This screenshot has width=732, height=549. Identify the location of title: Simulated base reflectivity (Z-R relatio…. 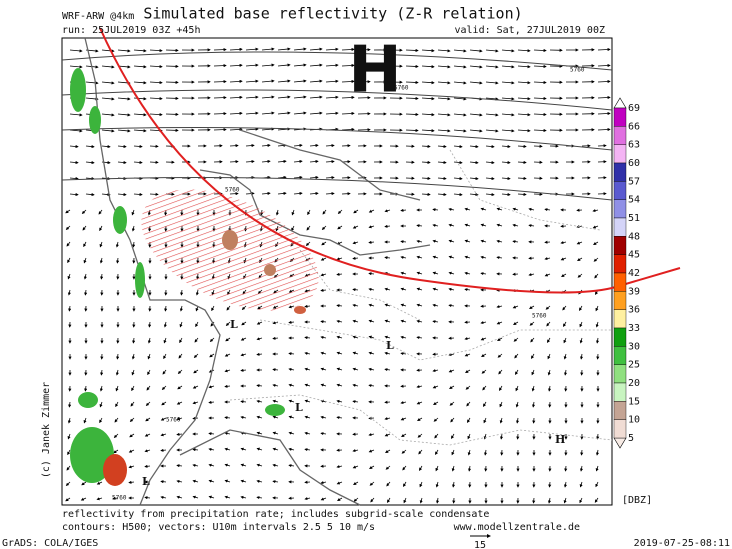
(332, 14).